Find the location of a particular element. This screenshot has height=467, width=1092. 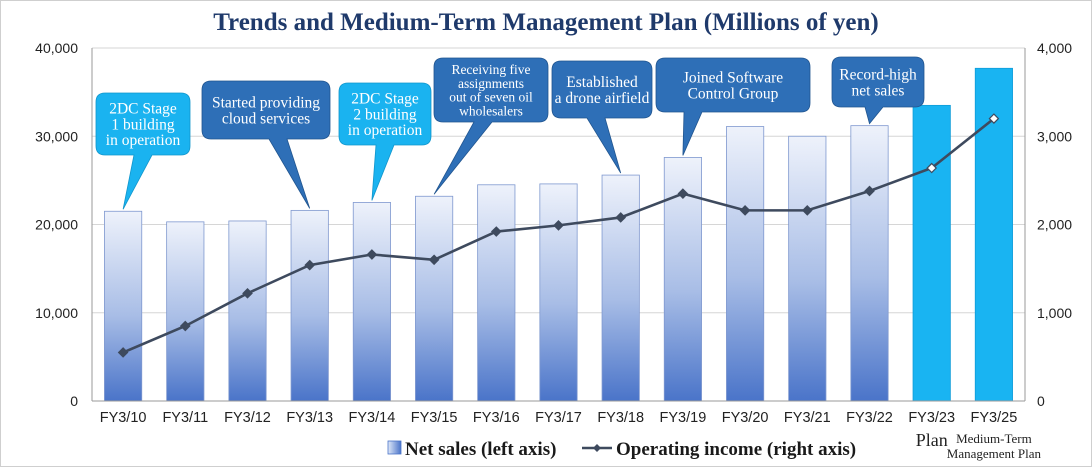

callout-fy3-19: Joined Software Control Group is located at coordinates (733, 106).